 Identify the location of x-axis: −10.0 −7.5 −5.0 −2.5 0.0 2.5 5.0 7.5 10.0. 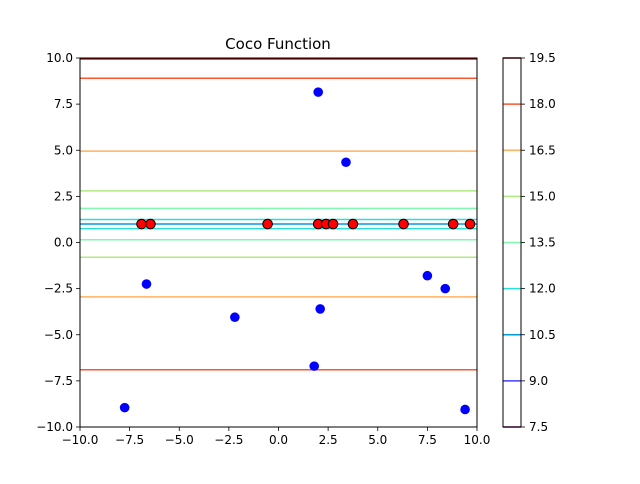
(276, 437).